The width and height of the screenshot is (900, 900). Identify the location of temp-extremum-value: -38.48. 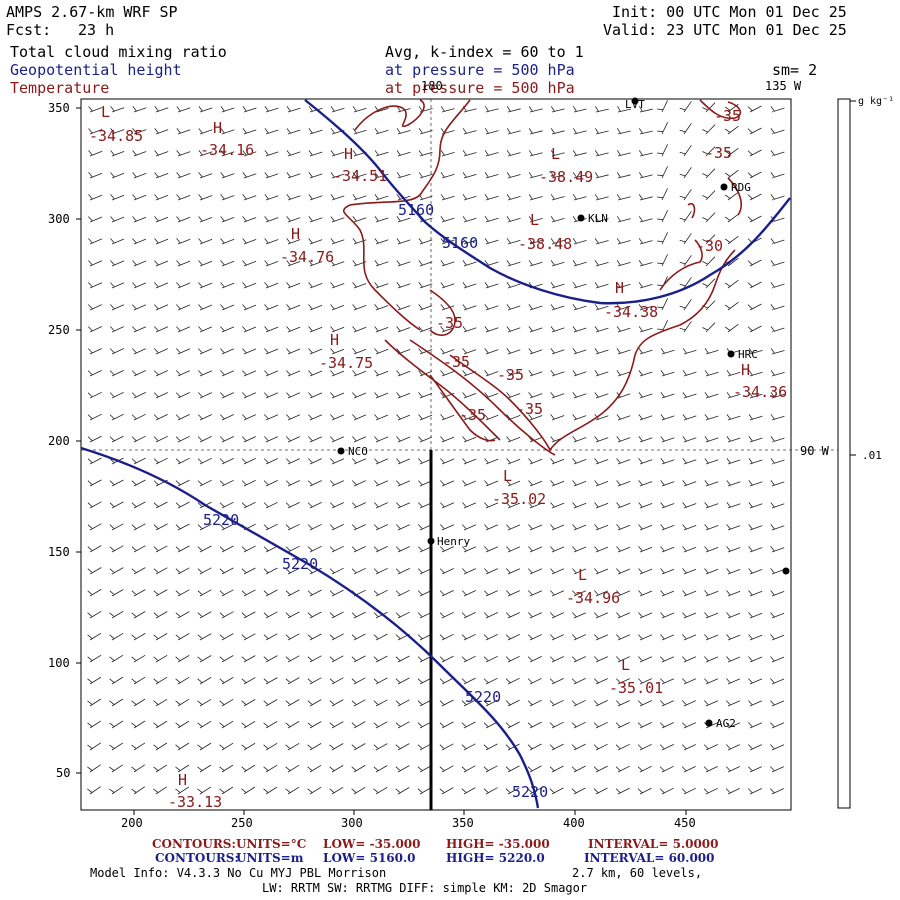
(545, 244).